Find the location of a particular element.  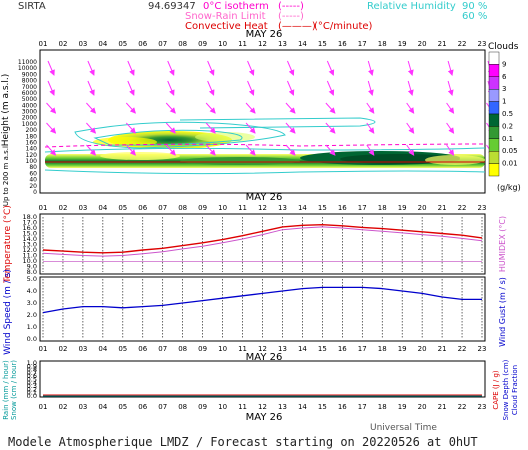

temp-y-tick: 18.0 is located at coordinates (30, 217).